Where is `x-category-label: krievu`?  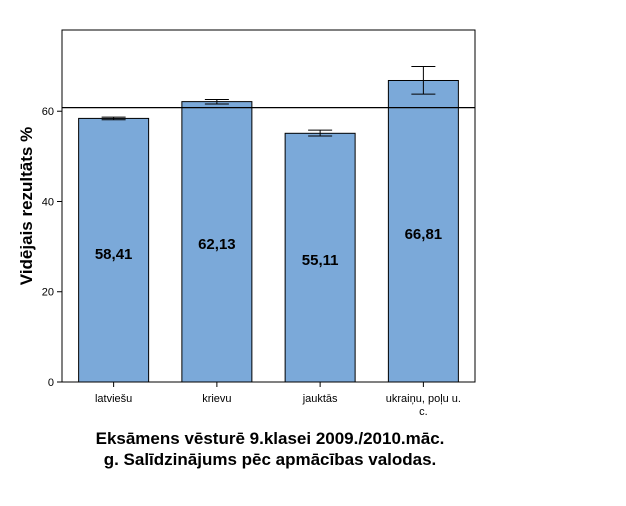
x-category-label: krievu is located at coordinates (216, 399).